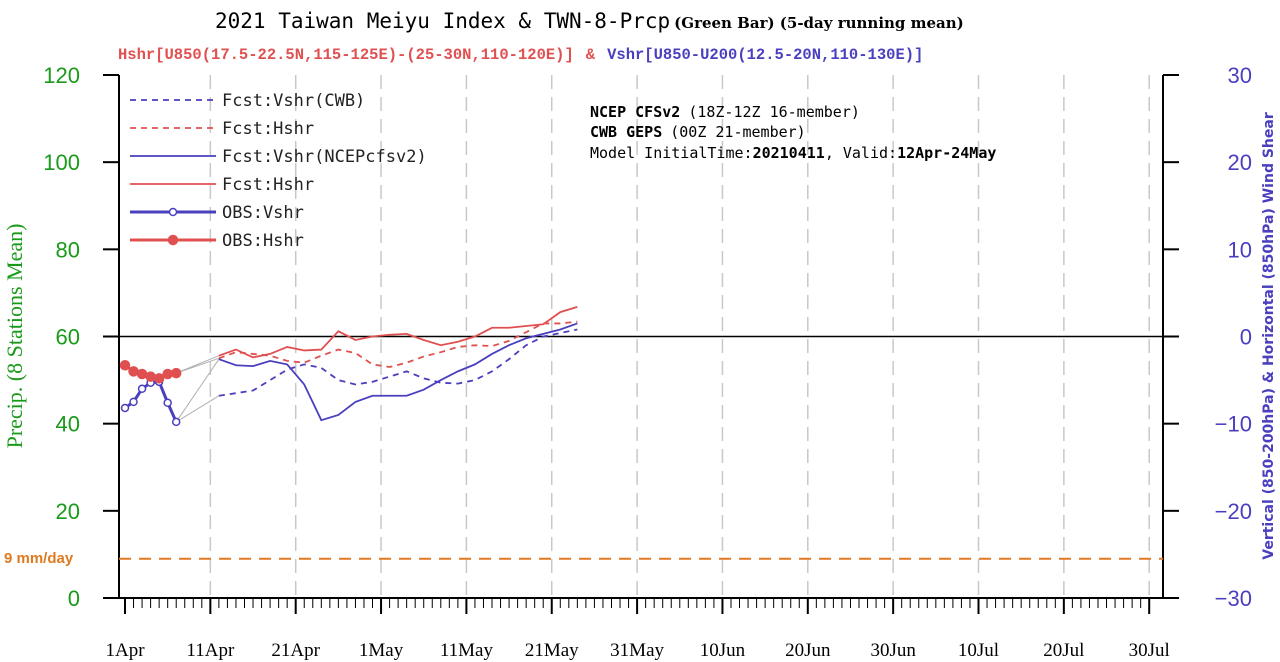 Image resolution: width=1280 pixels, height=662 pixels. What do you see at coordinates (68, 511) in the screenshot?
I see `left-y-tick-label: 20` at bounding box center [68, 511].